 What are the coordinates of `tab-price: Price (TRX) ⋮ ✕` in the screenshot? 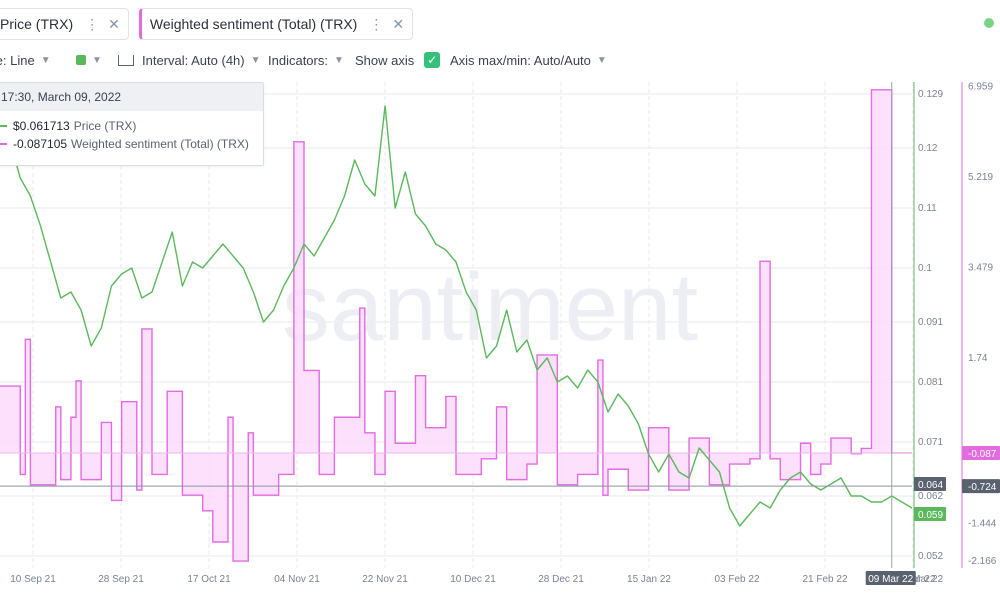 It's located at (64, 24).